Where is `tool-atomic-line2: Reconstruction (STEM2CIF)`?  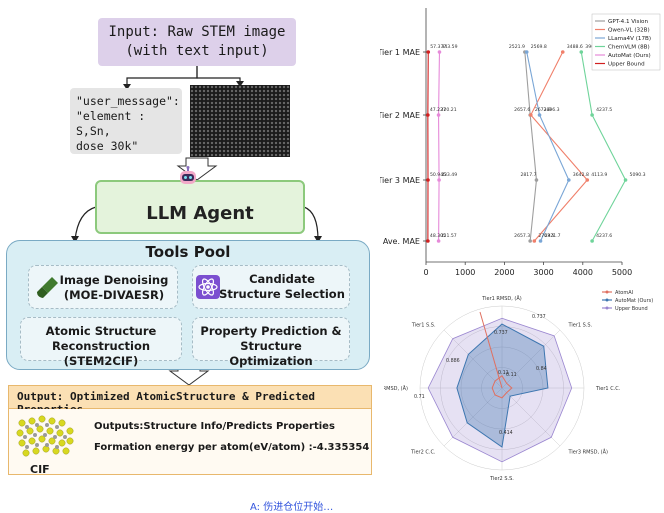
tool-atomic-line2: Reconstruction (STEM2CIF) is located at coordinates (101, 354).